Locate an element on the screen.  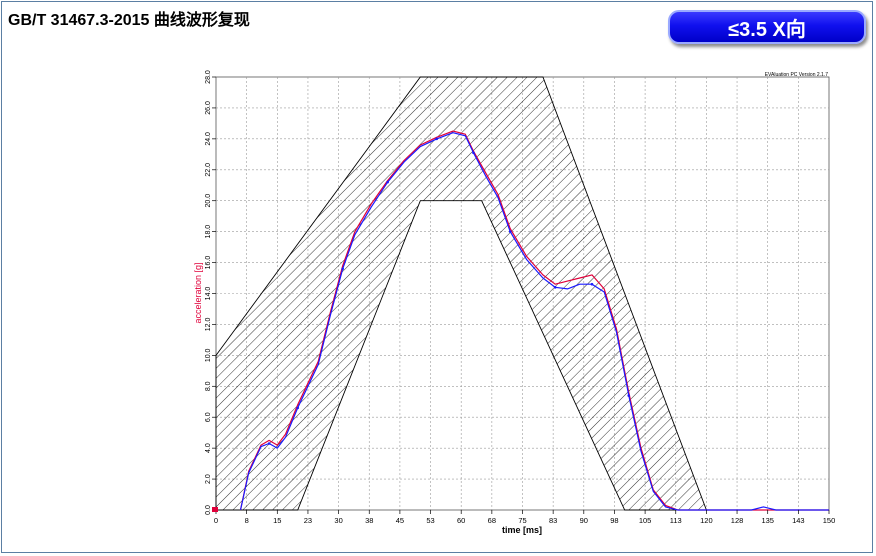
y-tick-label: 14.0 is located at coordinates (208, 294).